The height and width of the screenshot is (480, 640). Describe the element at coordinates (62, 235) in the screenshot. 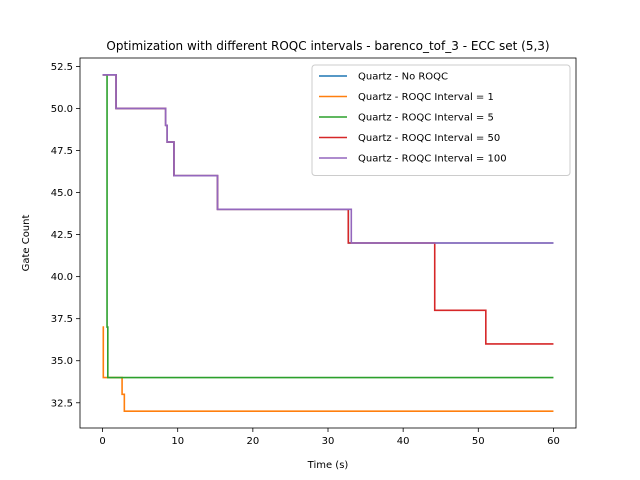

I see `y-tick-label: 42.5` at that location.